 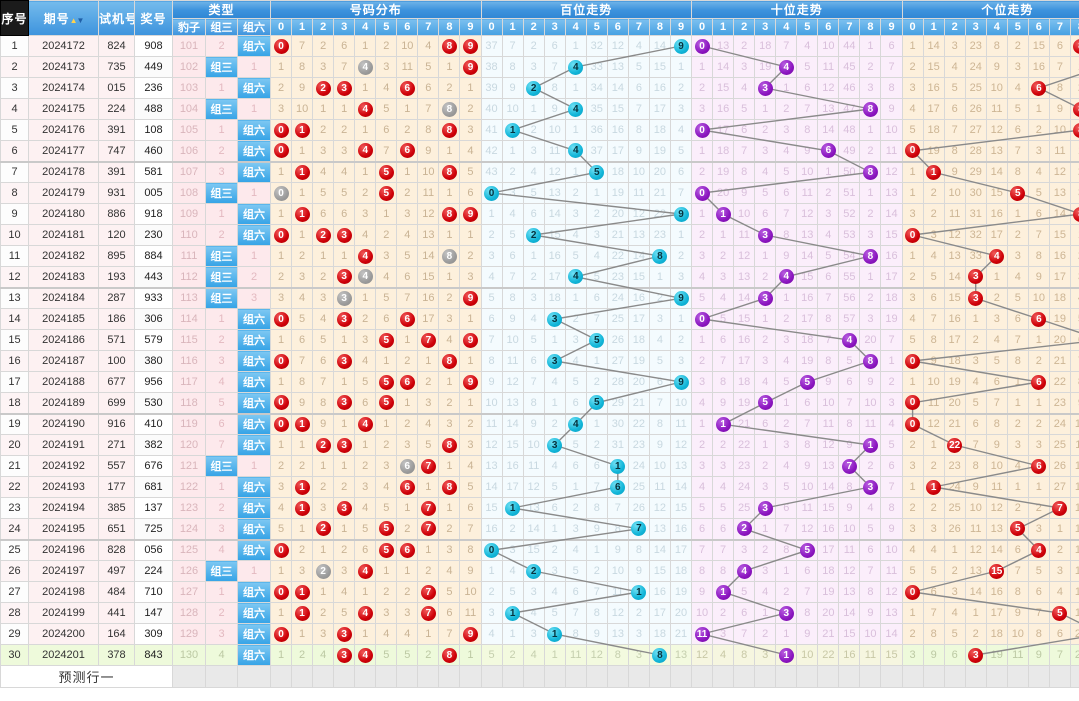 I want to click on header-dist-digit-3: 3, so click(x=344, y=27).